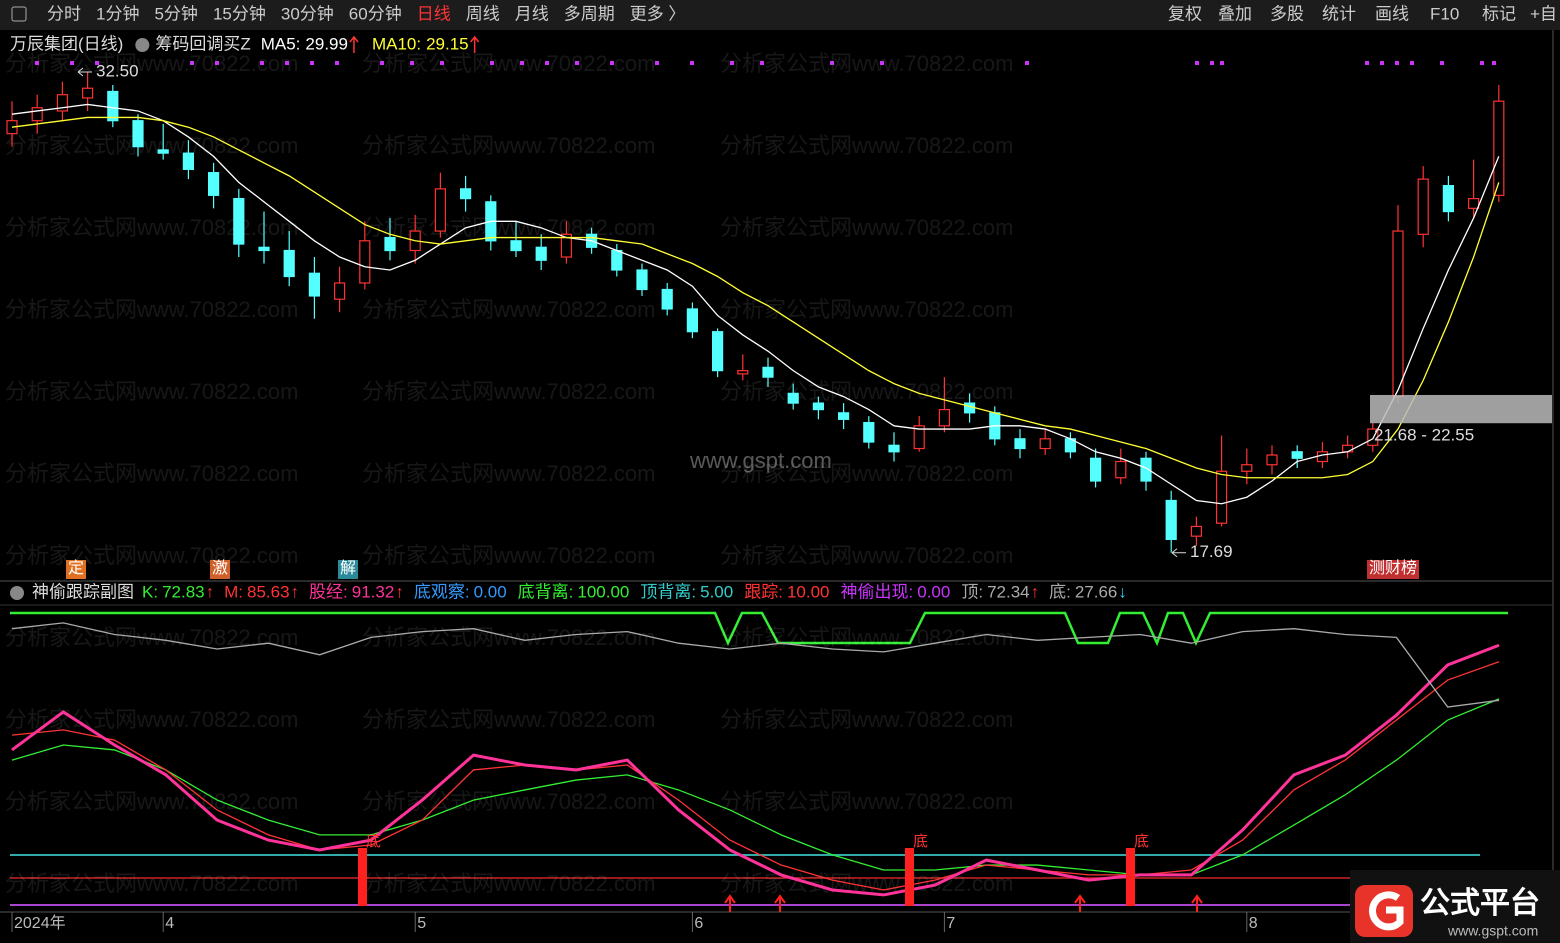 Image resolution: width=1560 pixels, height=943 pixels. What do you see at coordinates (40, 923) in the screenshot?
I see `date-label: 2024年` at bounding box center [40, 923].